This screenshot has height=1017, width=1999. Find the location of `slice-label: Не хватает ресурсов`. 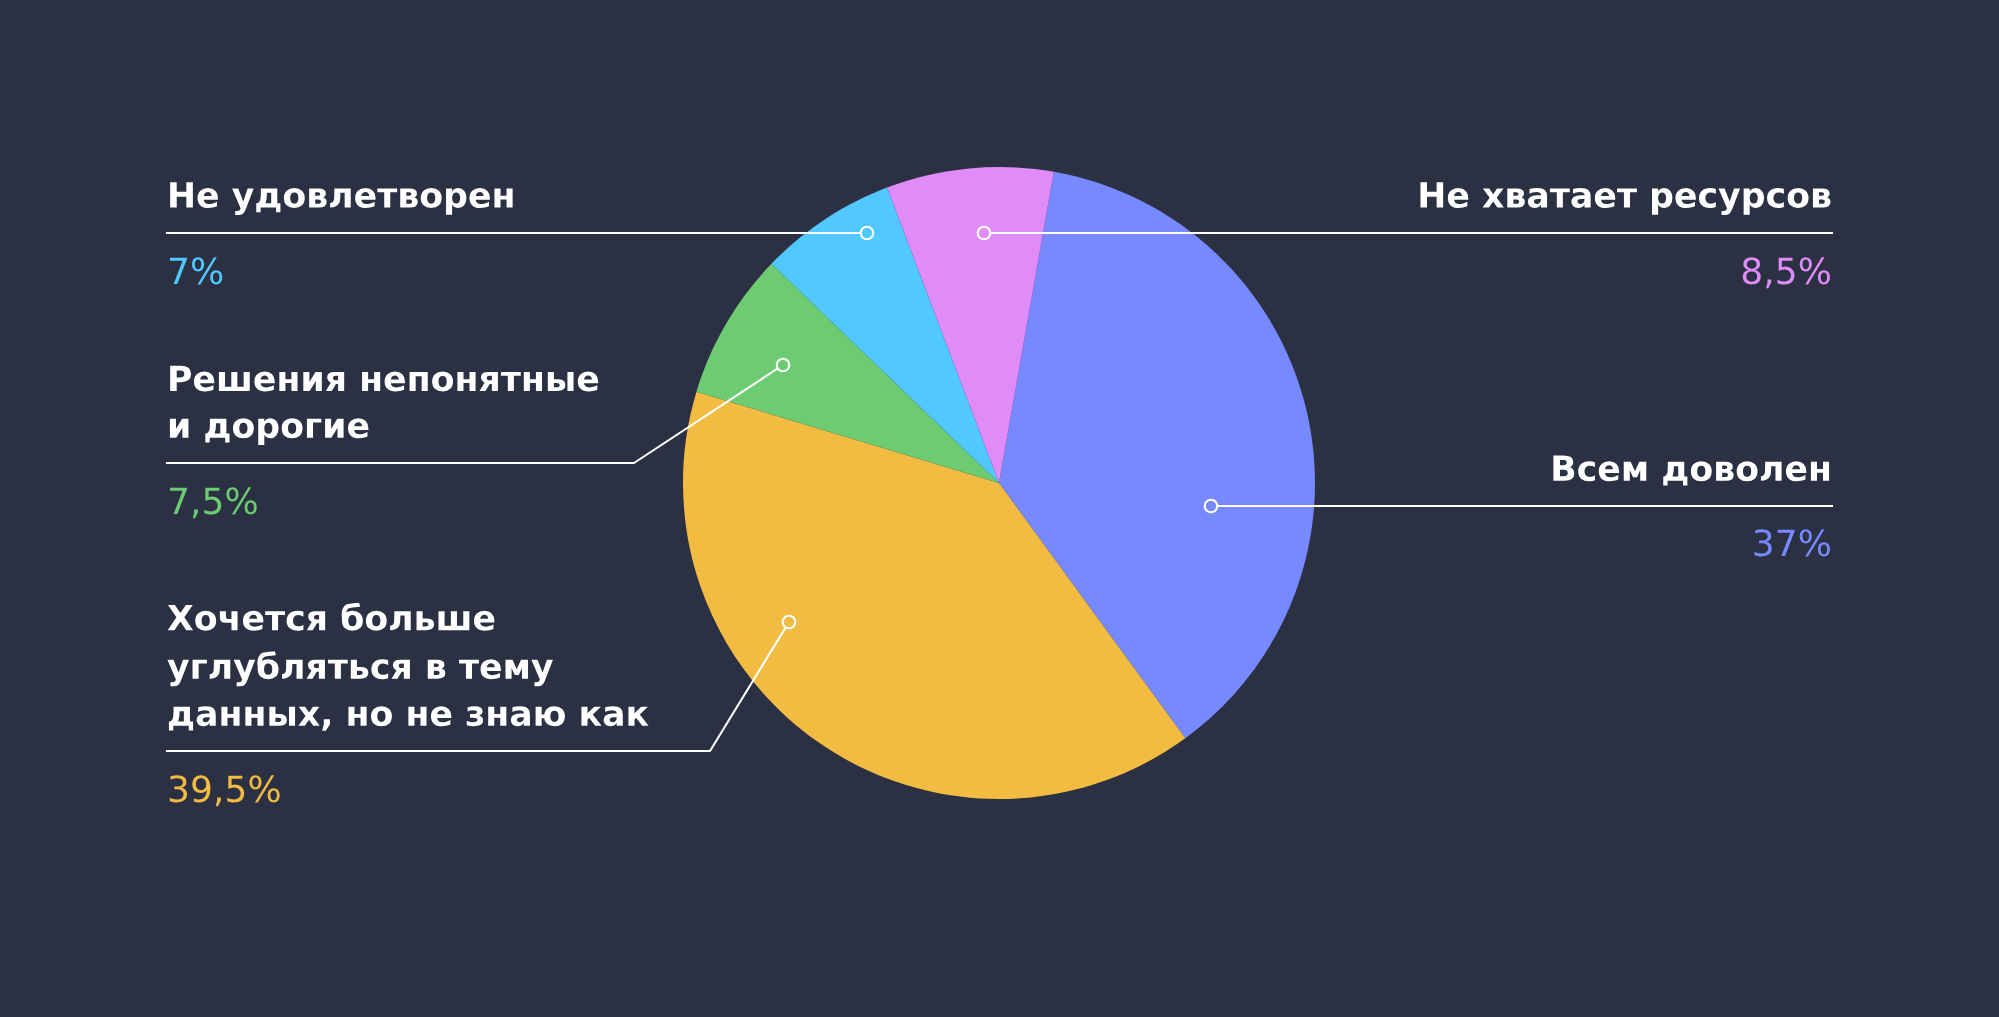

slice-label: Не хватает ресурсов is located at coordinates (1625, 198).